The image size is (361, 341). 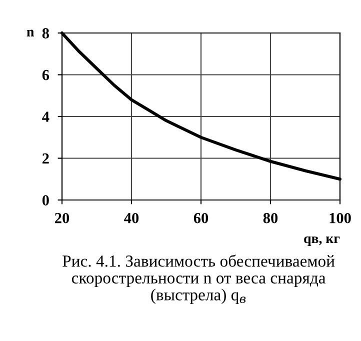 What do you see at coordinates (322, 241) in the screenshot?
I see `x-axis-title: qв, кг` at bounding box center [322, 241].